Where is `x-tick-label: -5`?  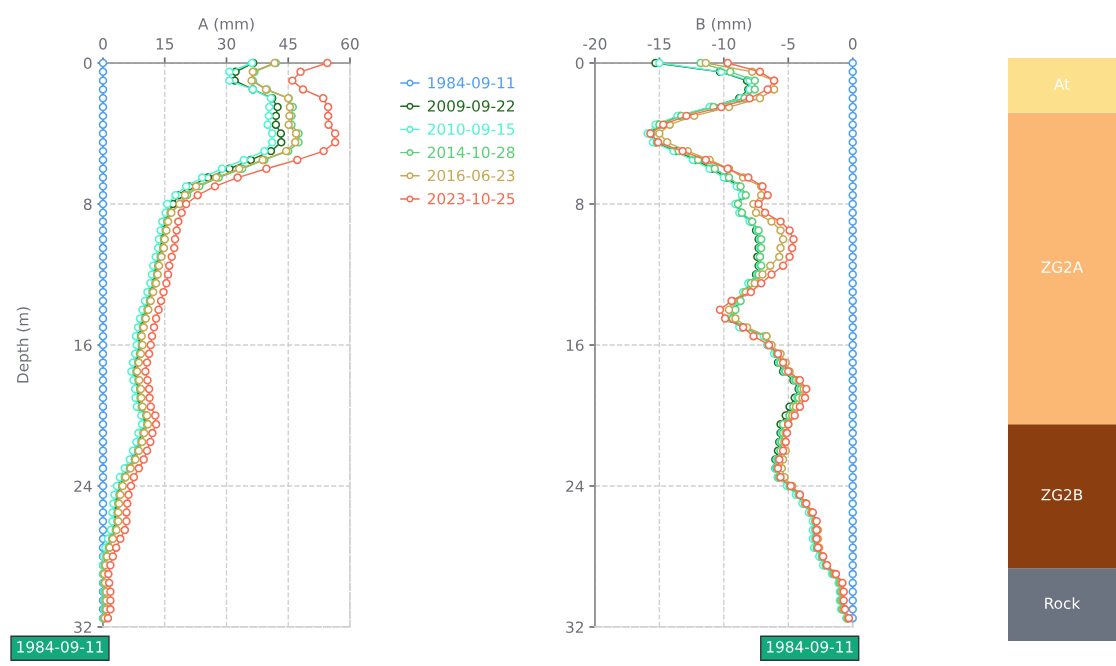 x-tick-label: -5 is located at coordinates (788, 44).